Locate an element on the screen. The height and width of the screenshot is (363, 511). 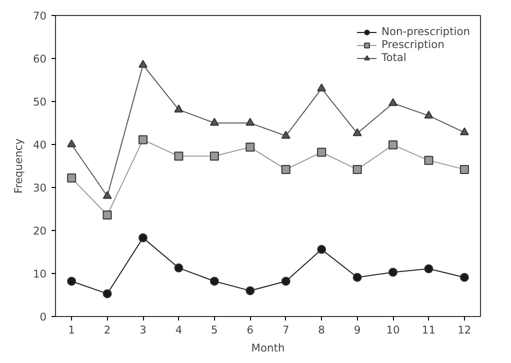
x-tick-label: 8 is located at coordinates (322, 330).